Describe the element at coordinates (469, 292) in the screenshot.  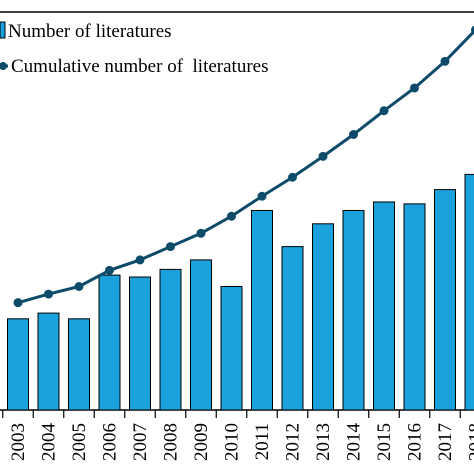
I see `bar-2018` at that location.